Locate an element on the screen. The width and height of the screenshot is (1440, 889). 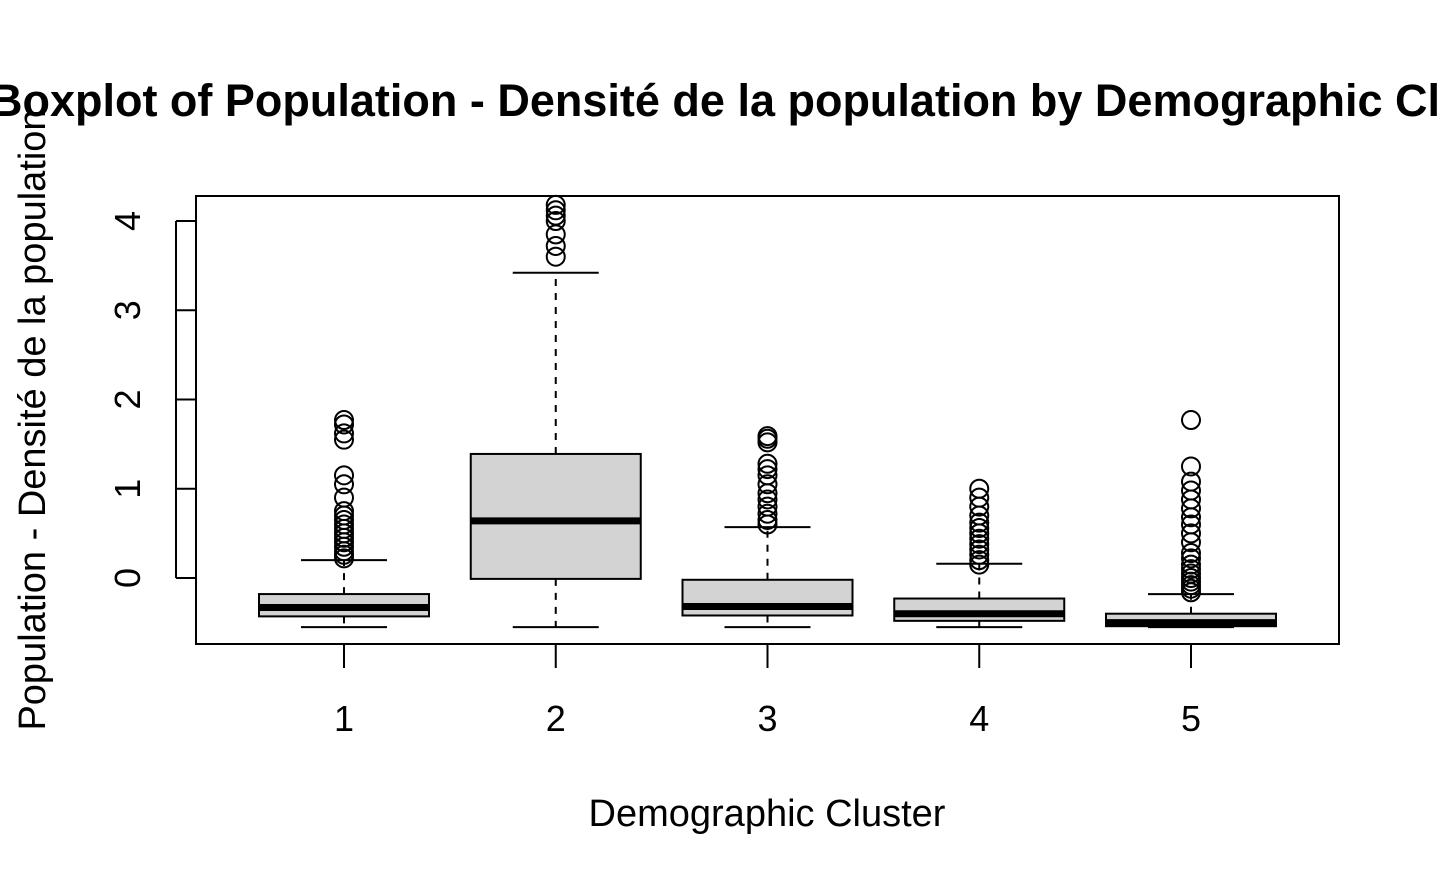
x-axis-label: Demographic Cluster is located at coordinates (767, 814).